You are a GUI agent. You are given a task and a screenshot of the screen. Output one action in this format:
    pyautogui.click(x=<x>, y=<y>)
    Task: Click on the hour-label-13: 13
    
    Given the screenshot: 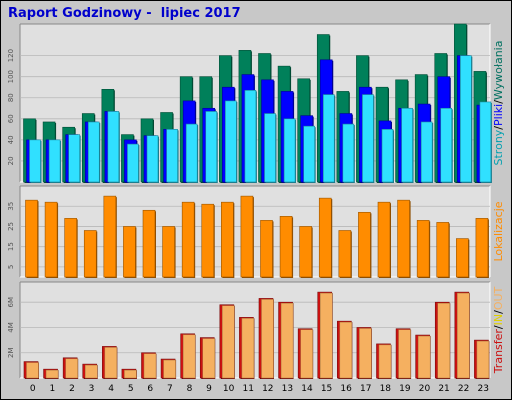 What is the action you would take?
    pyautogui.click(x=287, y=389)
    